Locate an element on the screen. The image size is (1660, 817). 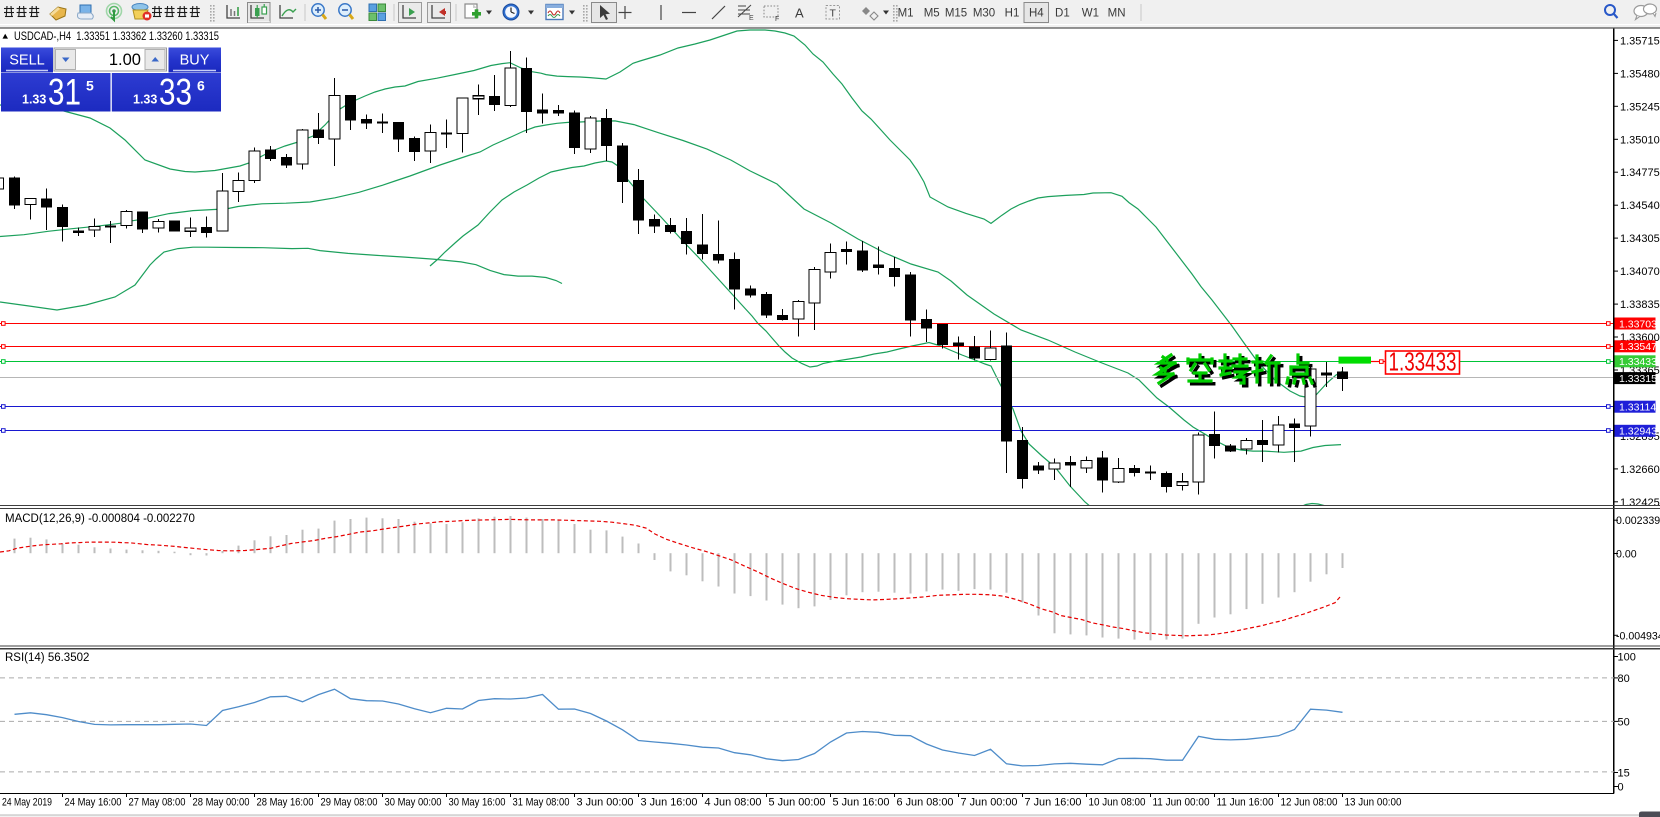
svg-text: 5 Jun 00:00 is located at coordinates (797, 803).